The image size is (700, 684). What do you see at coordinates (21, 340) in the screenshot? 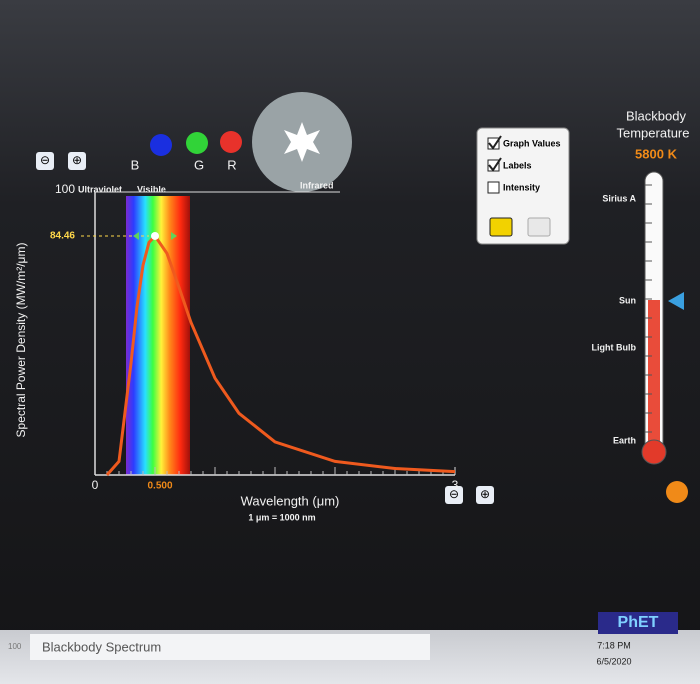
I see `y-axis-label: Spectral Power Density (MW/m²/μm)` at bounding box center [21, 340].